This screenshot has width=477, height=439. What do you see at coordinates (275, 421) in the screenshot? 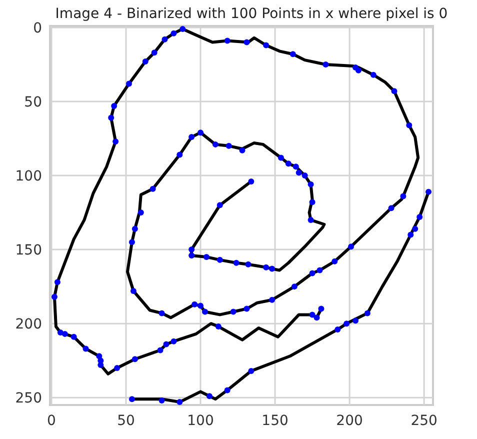
I see `x-tick-label: 150` at bounding box center [275, 421].